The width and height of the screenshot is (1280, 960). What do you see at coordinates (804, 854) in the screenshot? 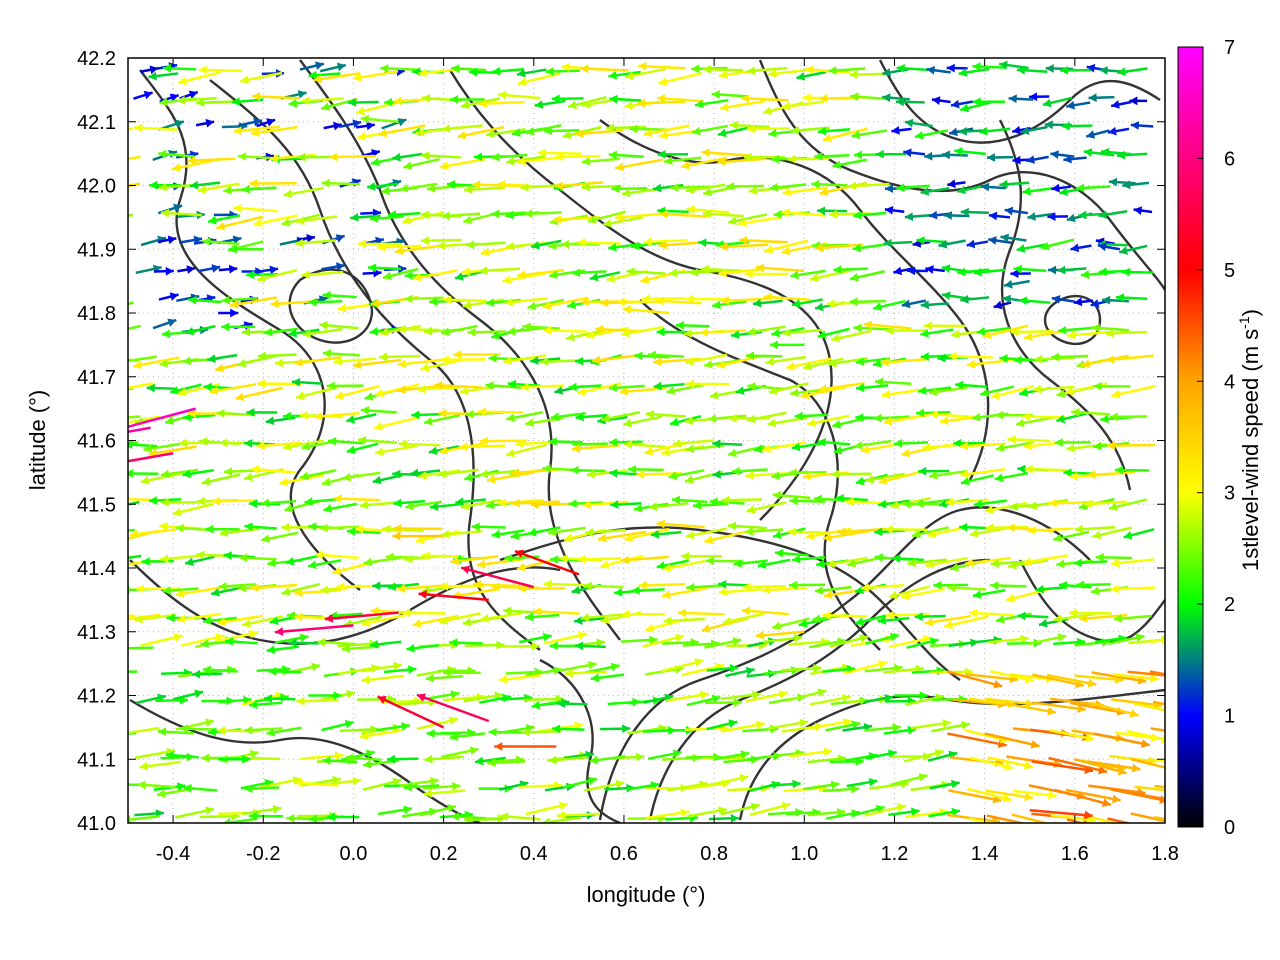
I see `x-tick-label: 1.0` at bounding box center [804, 854].